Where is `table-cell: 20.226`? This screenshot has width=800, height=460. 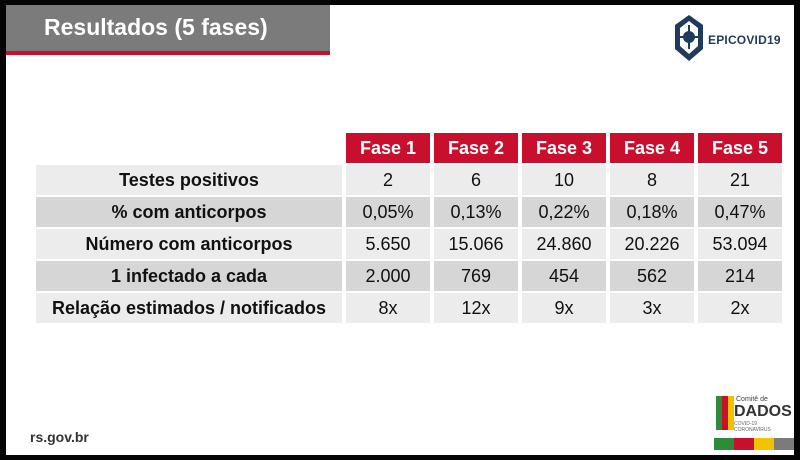 table-cell: 20.226 is located at coordinates (652, 244).